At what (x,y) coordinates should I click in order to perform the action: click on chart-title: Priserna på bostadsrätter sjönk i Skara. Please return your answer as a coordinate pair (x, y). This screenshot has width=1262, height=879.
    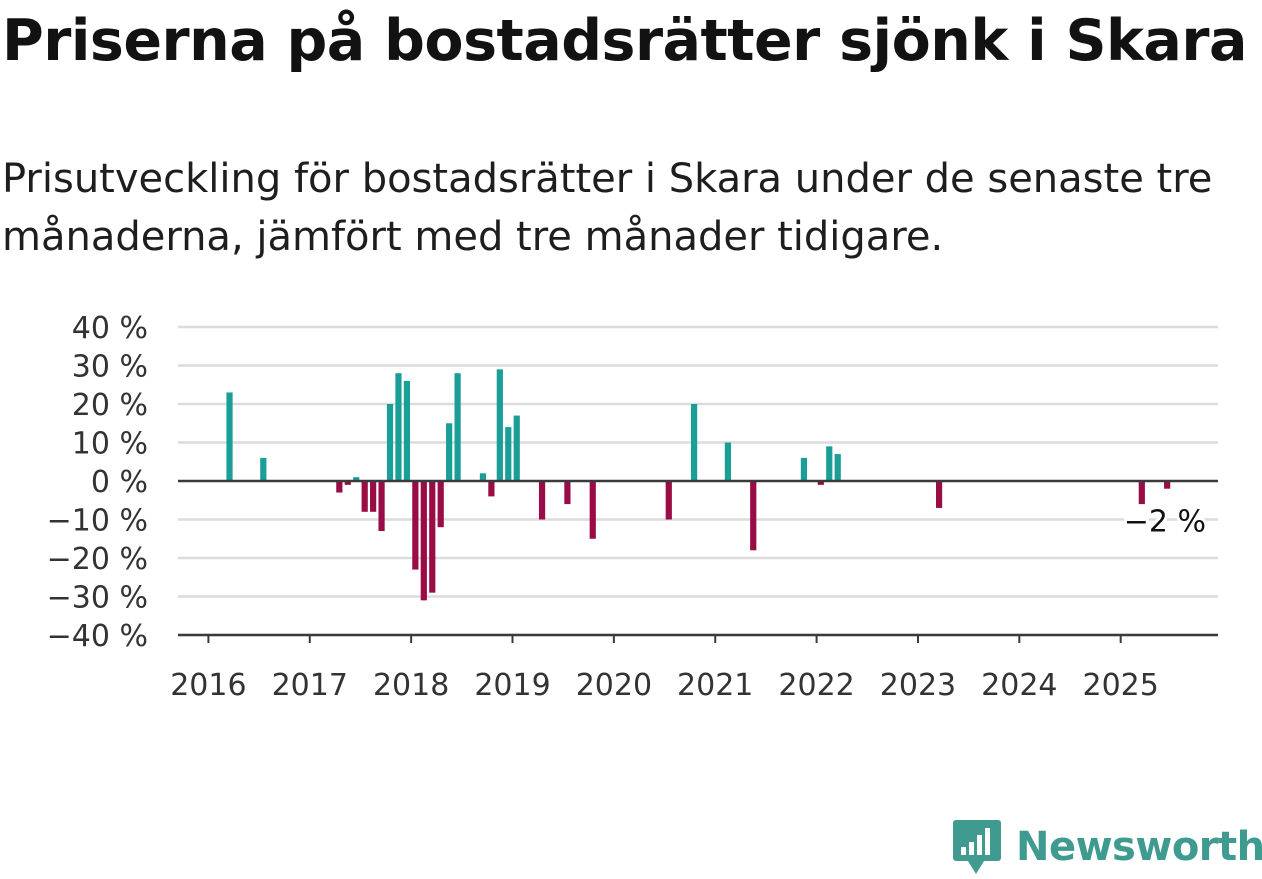
    Looking at the image, I should click on (624, 41).